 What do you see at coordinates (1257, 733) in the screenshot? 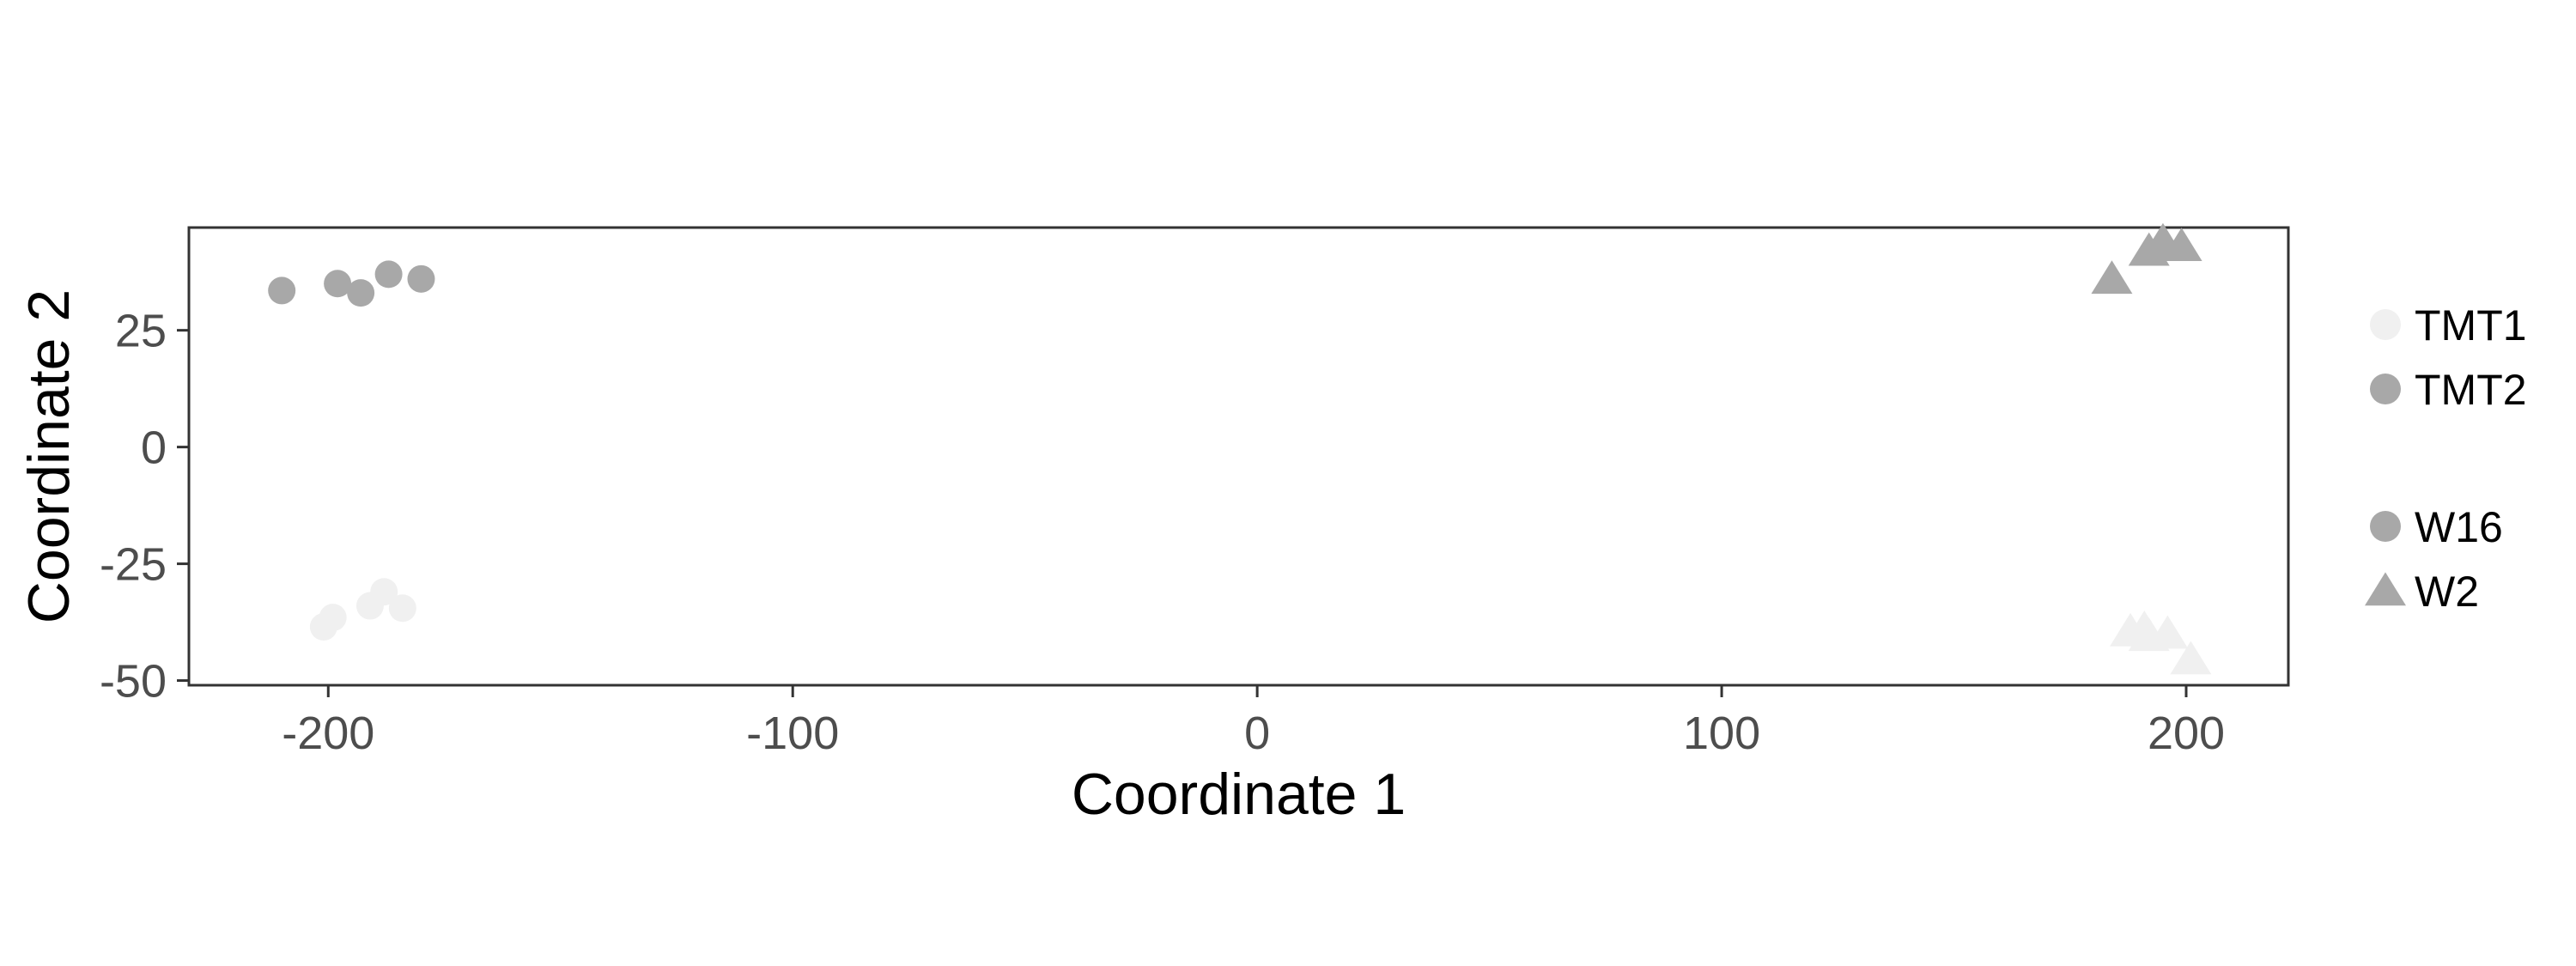
I see `x-tick-label: 0` at bounding box center [1257, 733].